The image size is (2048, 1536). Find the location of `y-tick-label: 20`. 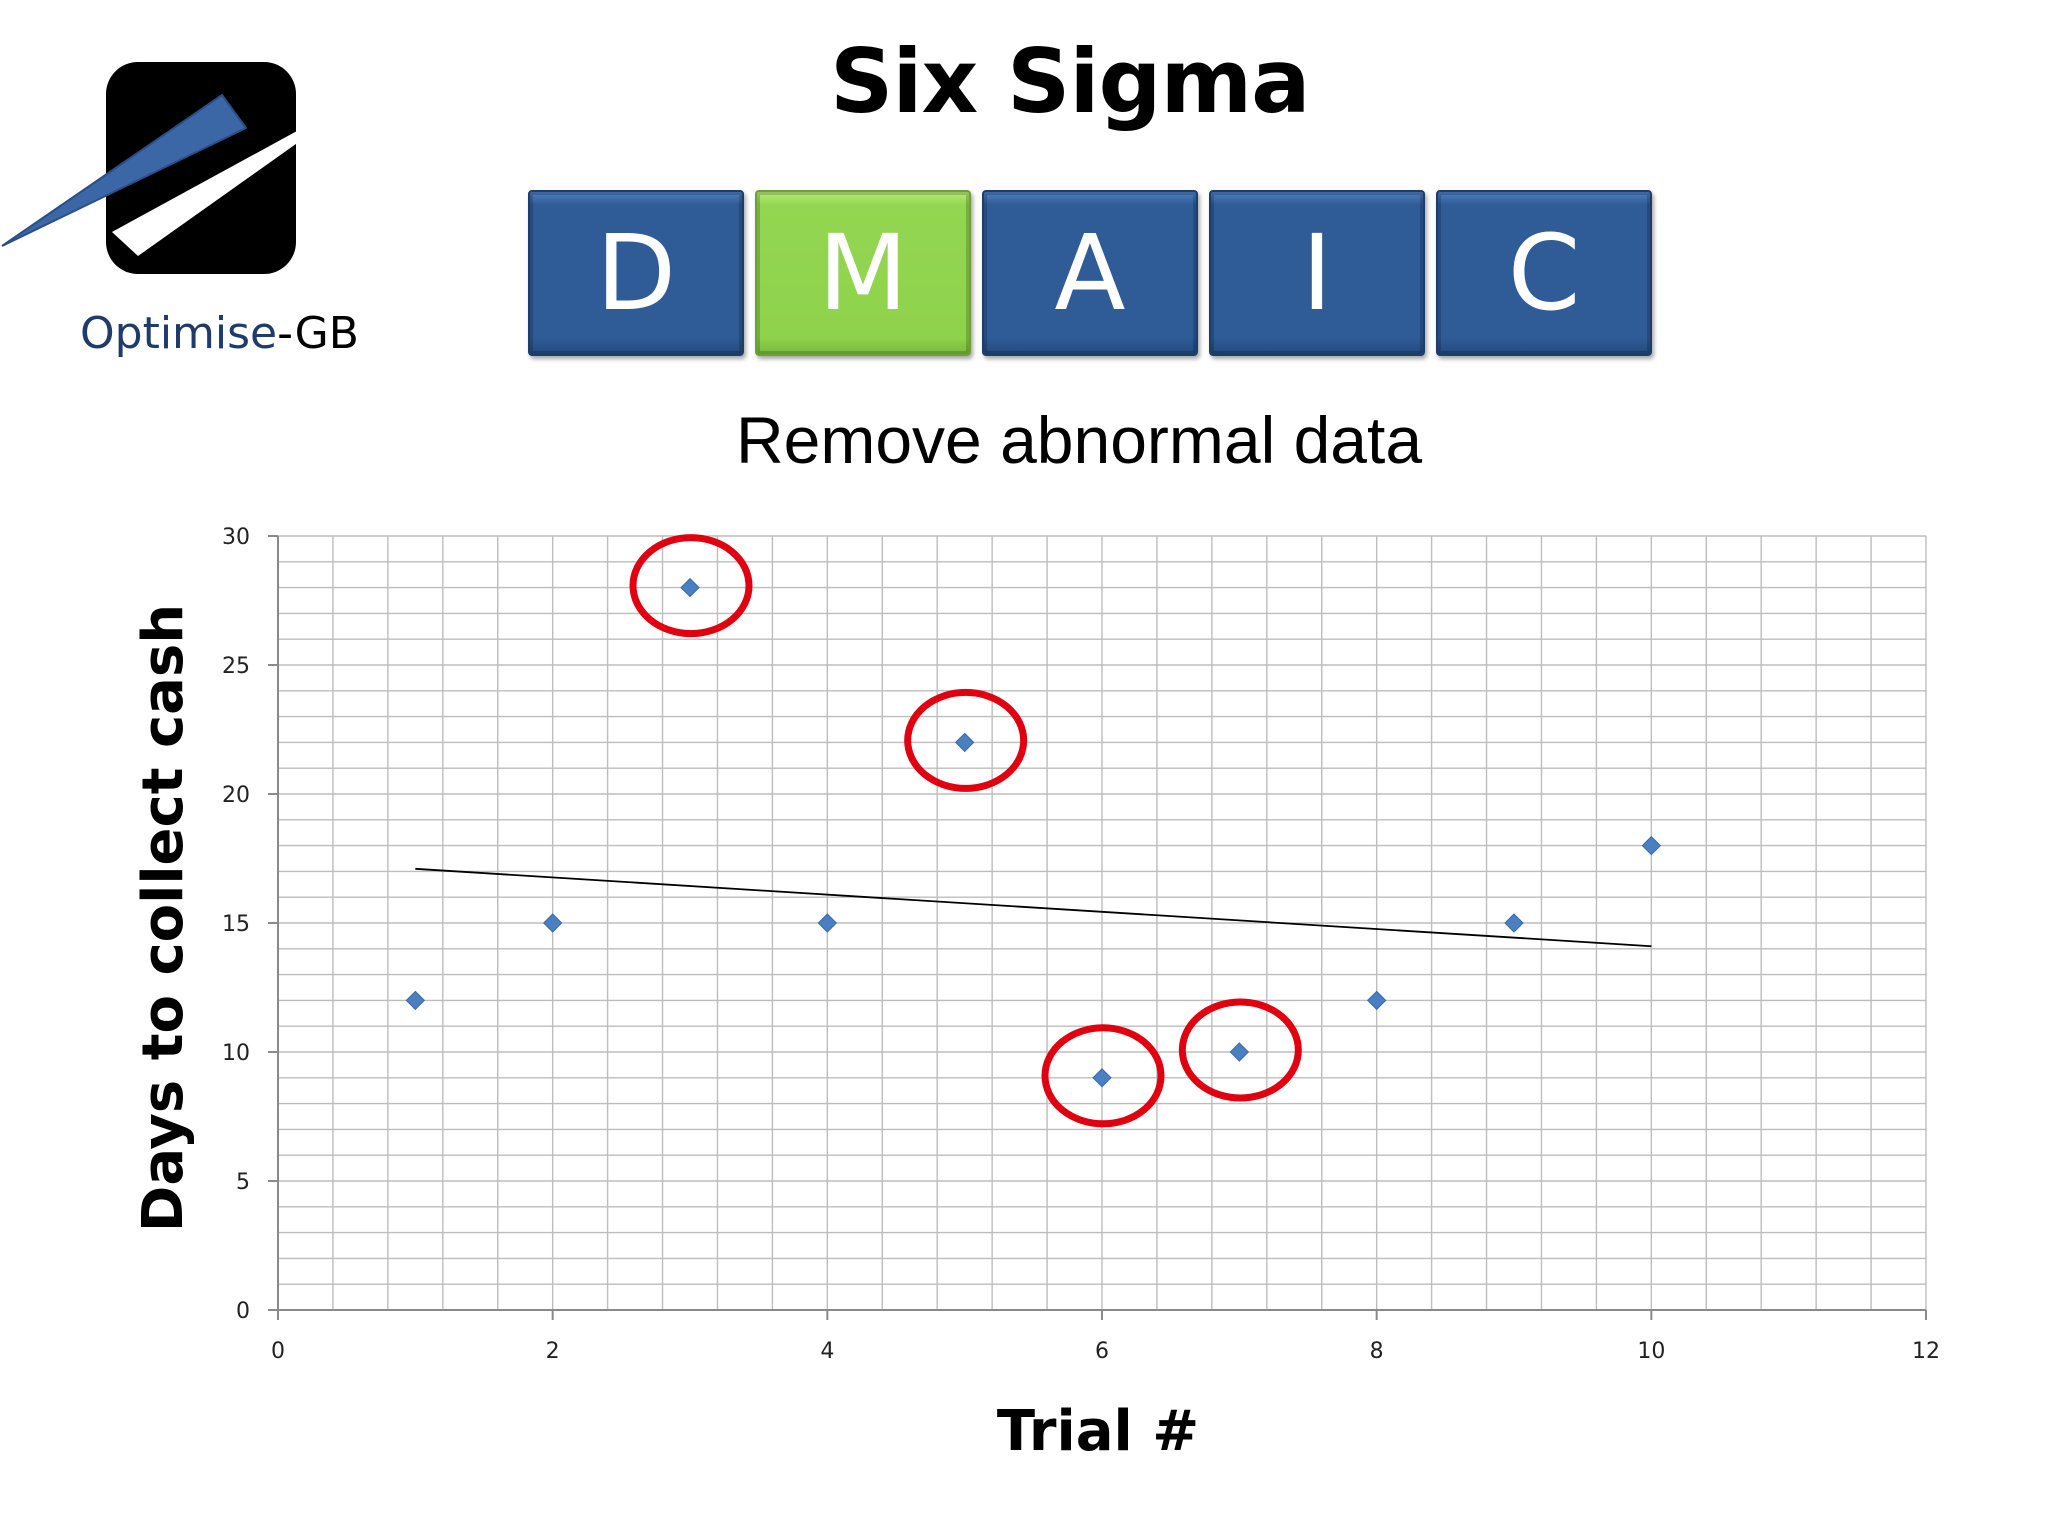

y-tick-label: 20 is located at coordinates (236, 795).